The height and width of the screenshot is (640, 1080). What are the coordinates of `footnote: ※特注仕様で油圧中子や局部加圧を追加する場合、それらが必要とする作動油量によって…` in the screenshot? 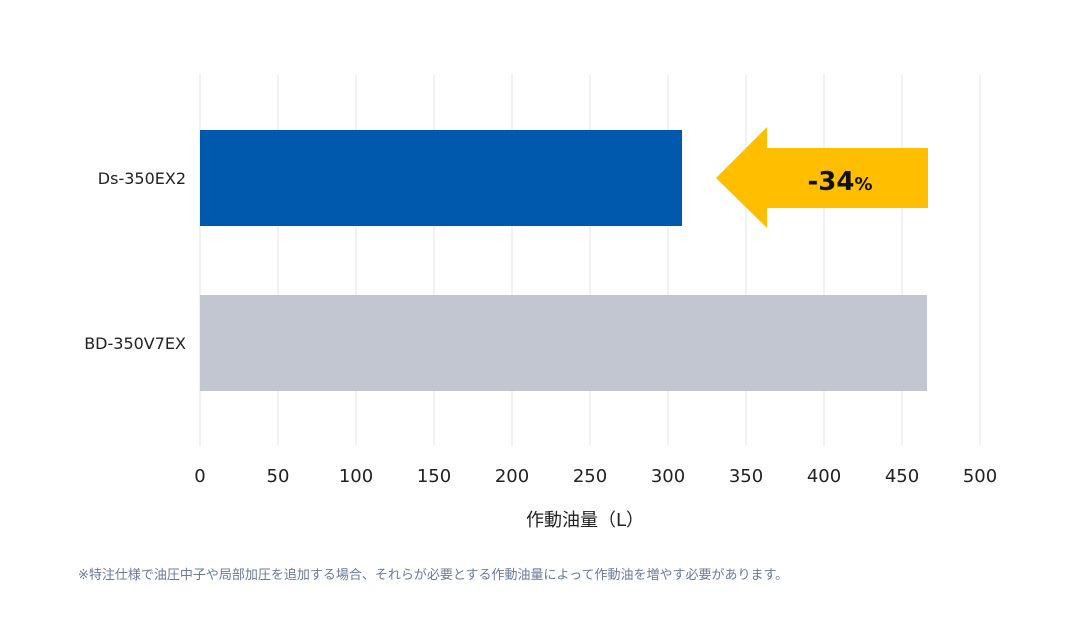 It's located at (433, 575).